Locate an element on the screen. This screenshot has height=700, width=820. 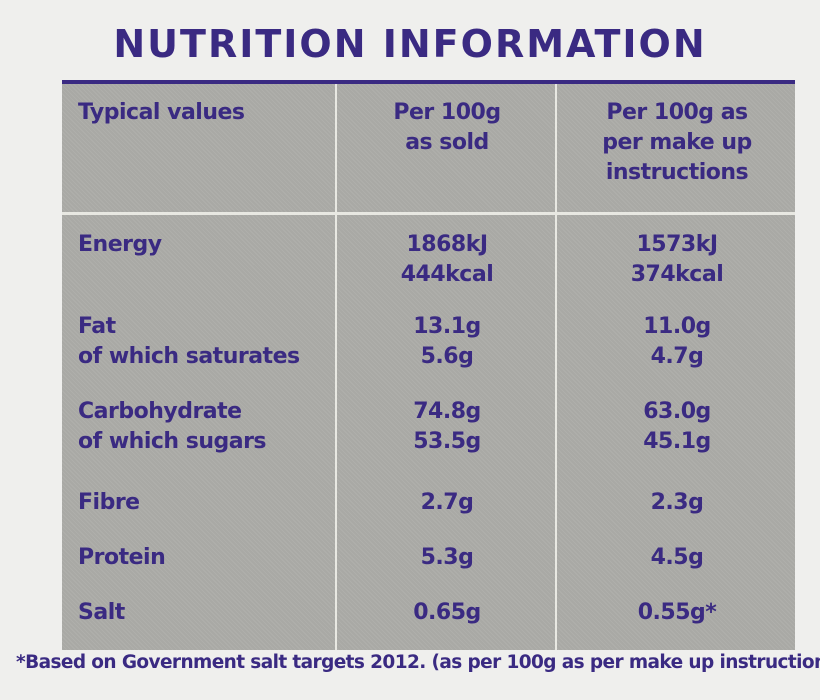
value-made-up-line: 1573kJ is located at coordinates (677, 244).